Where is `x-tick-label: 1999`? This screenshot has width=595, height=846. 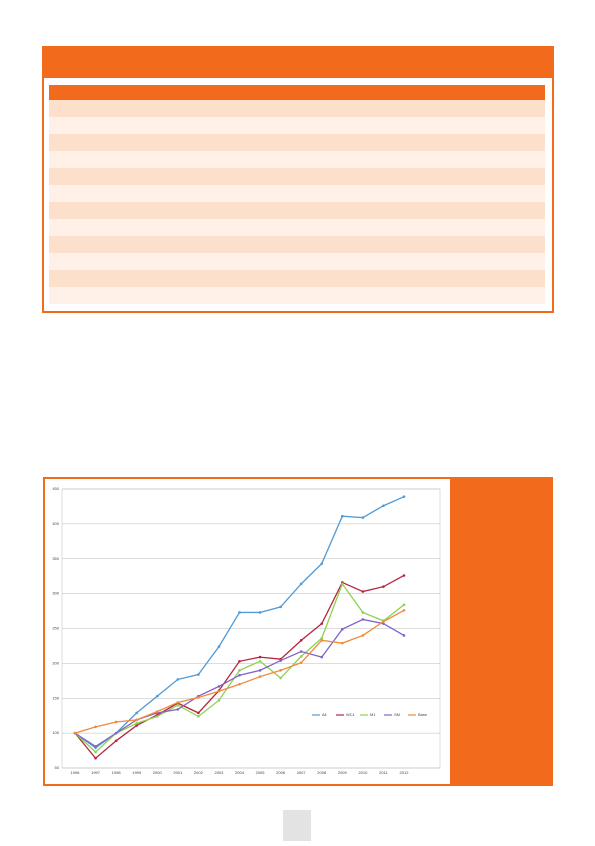
x-tick-label: 1999 is located at coordinates (137, 772).